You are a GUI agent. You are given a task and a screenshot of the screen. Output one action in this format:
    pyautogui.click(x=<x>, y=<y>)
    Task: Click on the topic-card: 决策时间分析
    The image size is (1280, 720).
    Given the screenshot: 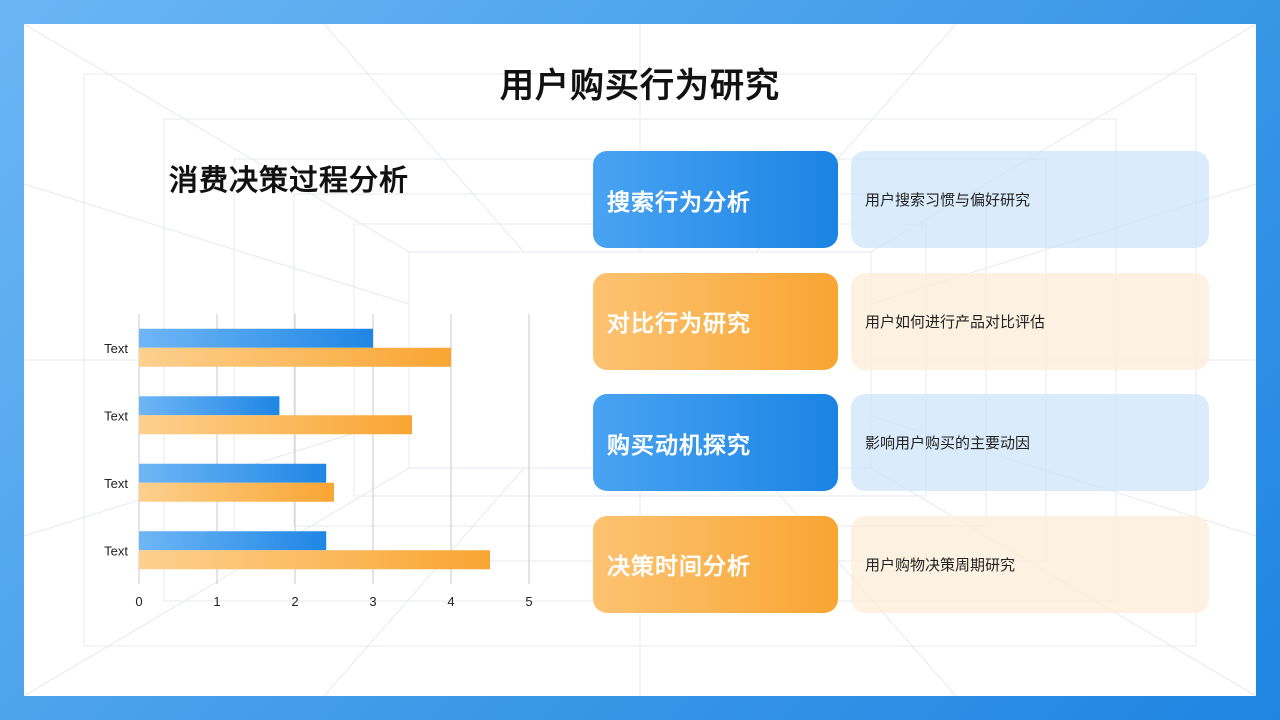 What is the action you would take?
    pyautogui.click(x=715, y=564)
    